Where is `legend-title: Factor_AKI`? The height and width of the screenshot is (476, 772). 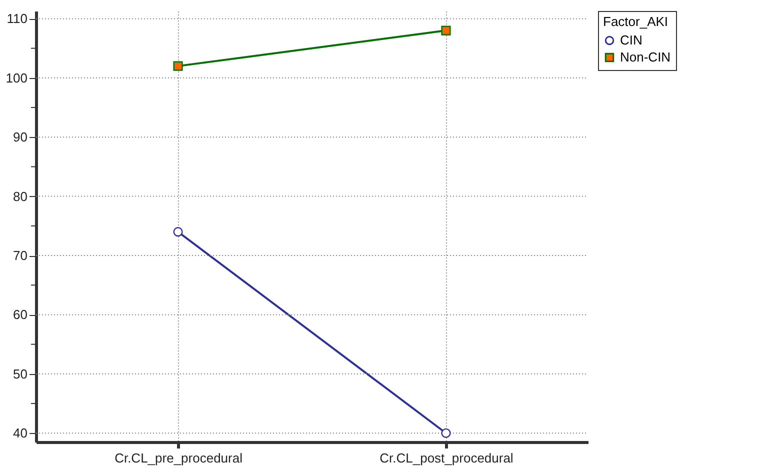 legend-title: Factor_AKI is located at coordinates (635, 21).